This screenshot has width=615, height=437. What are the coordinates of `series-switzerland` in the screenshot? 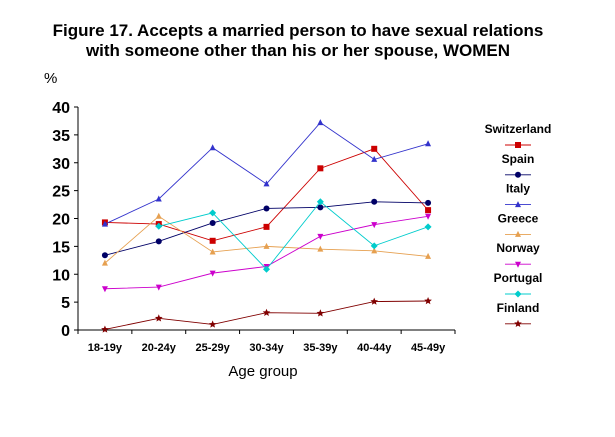 It's located at (266, 194).